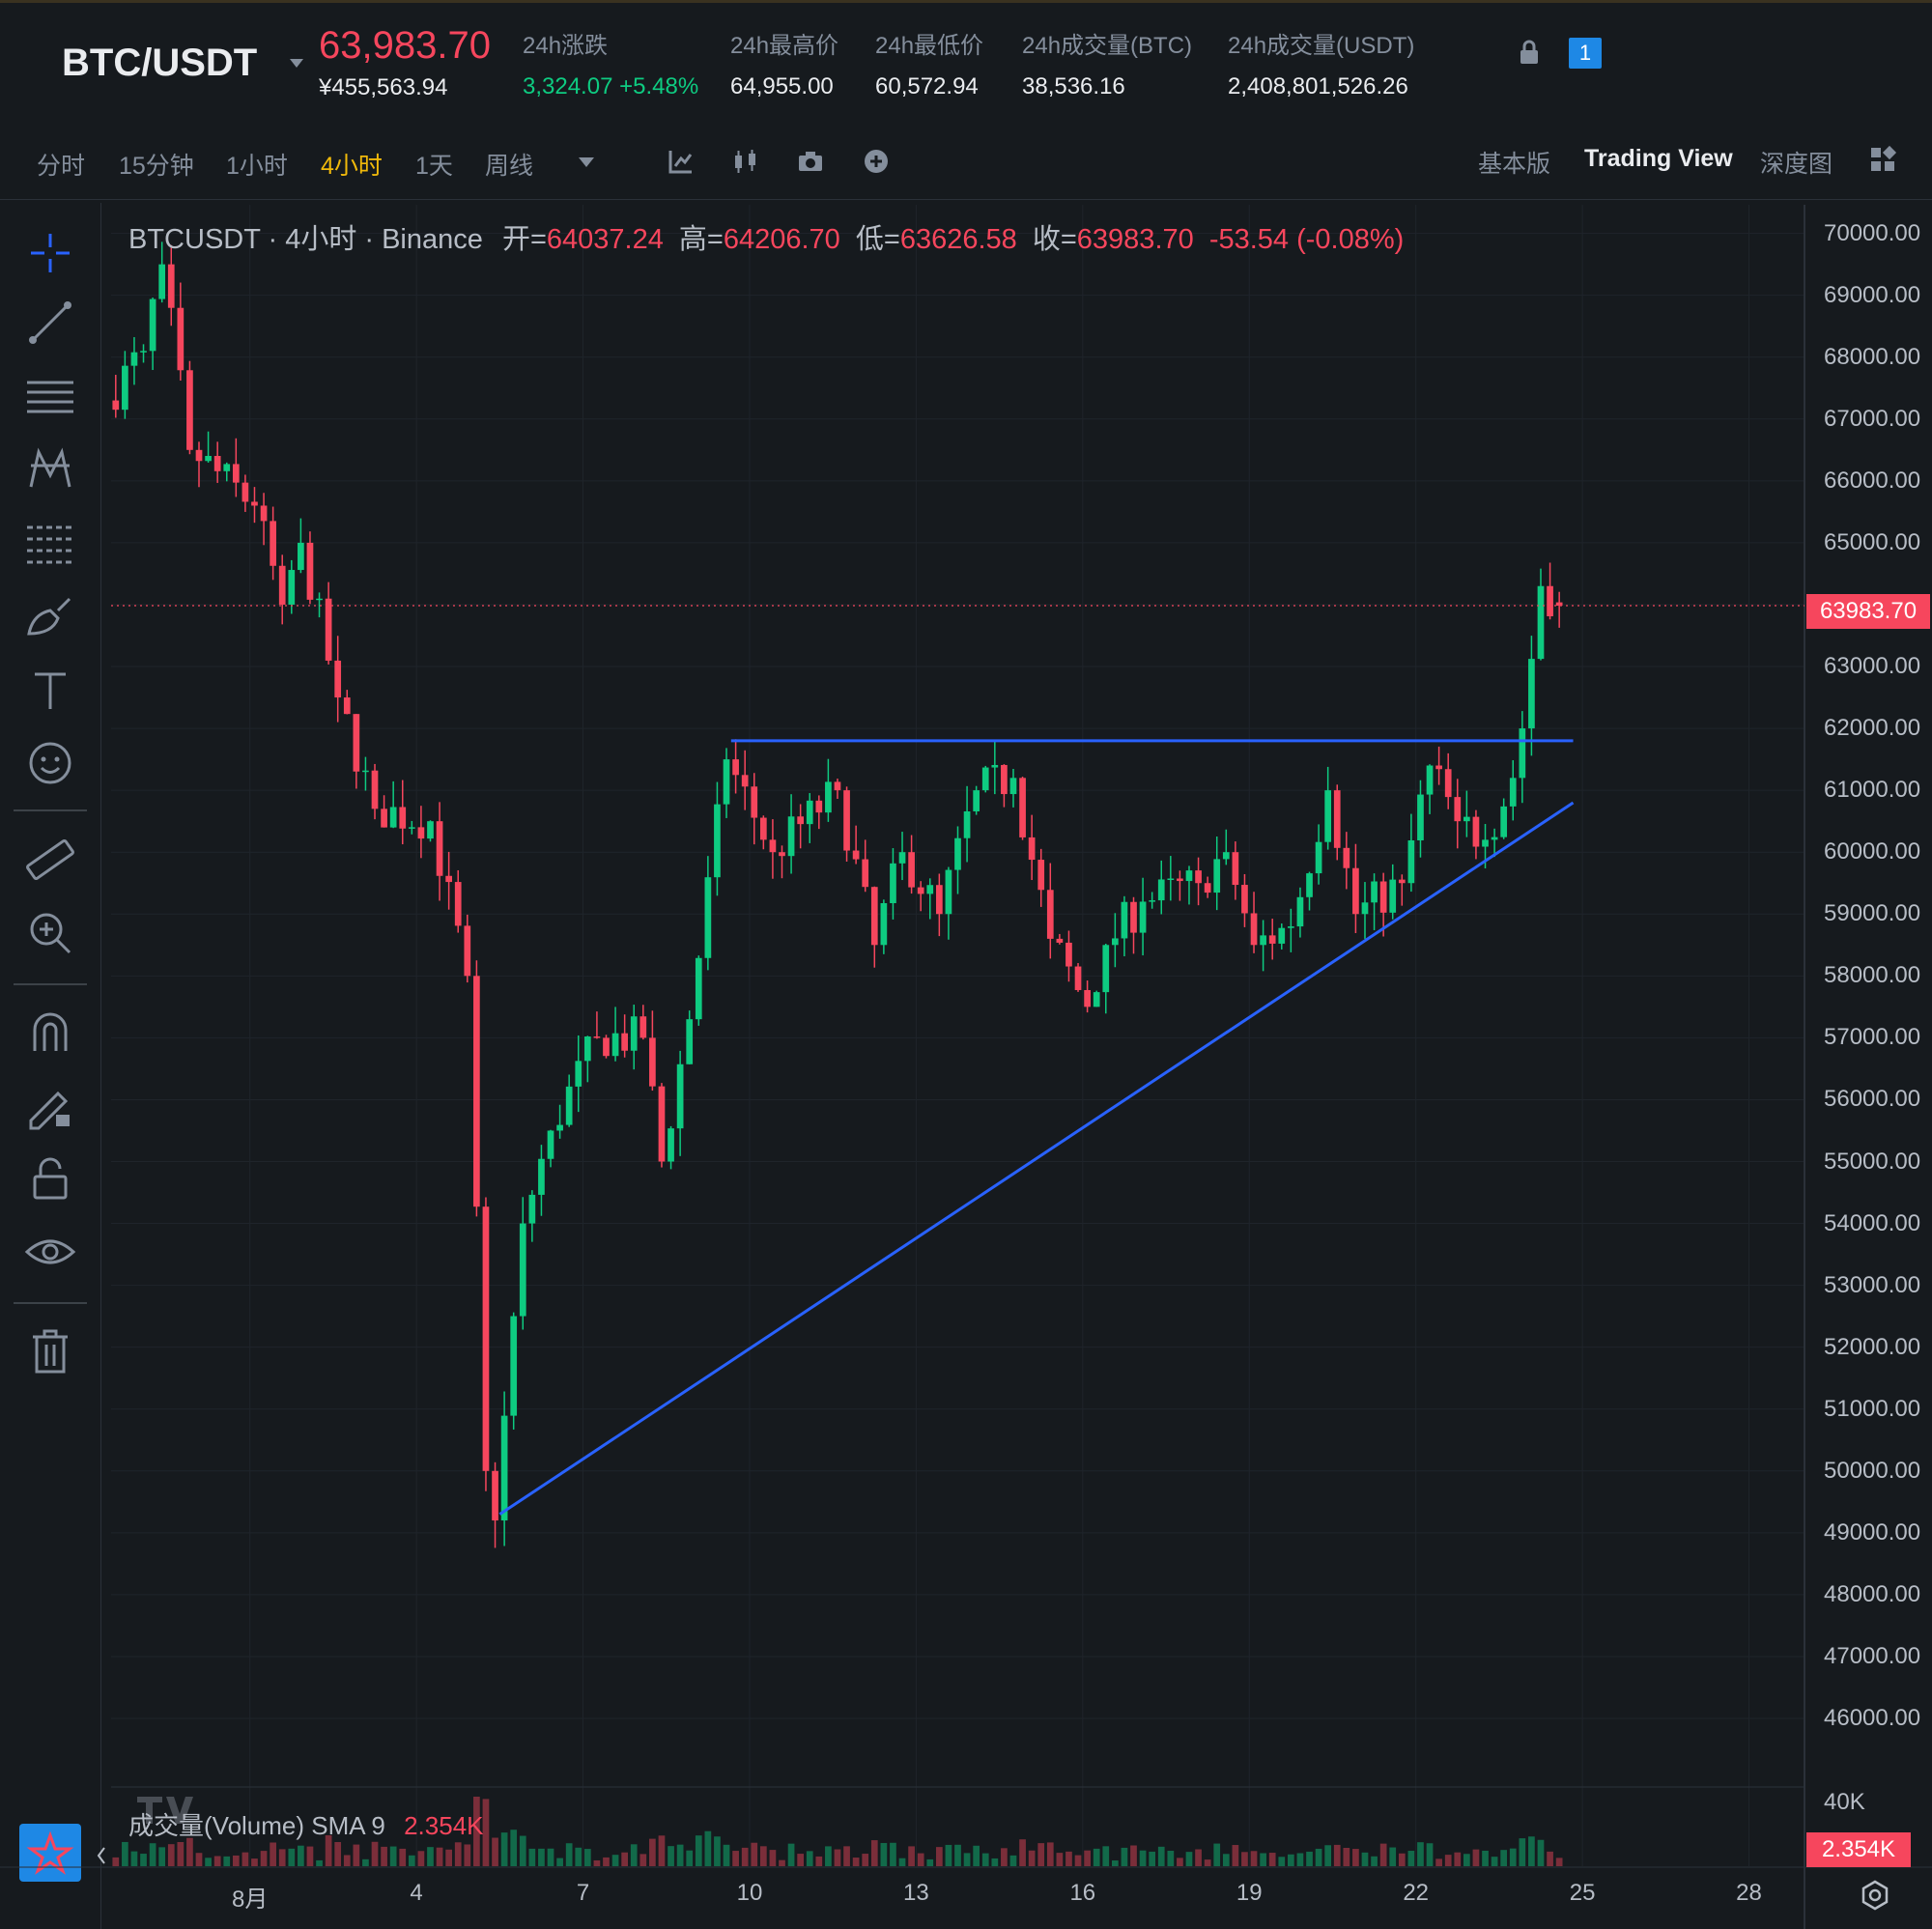 The width and height of the screenshot is (1932, 1929). What do you see at coordinates (50, 253) in the screenshot?
I see `crosshair-tool` at bounding box center [50, 253].